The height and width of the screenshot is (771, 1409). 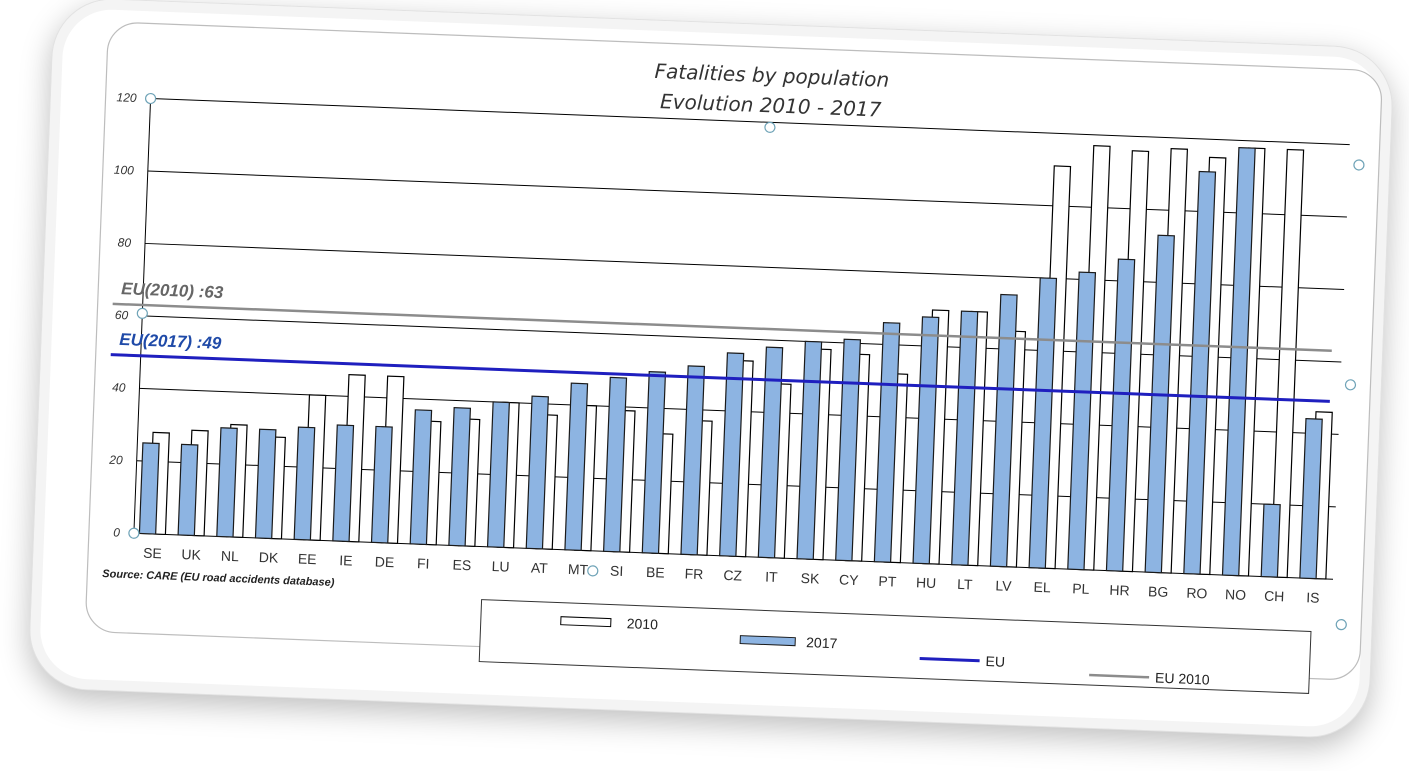 What do you see at coordinates (269, 557) in the screenshot?
I see `category-label: DK` at bounding box center [269, 557].